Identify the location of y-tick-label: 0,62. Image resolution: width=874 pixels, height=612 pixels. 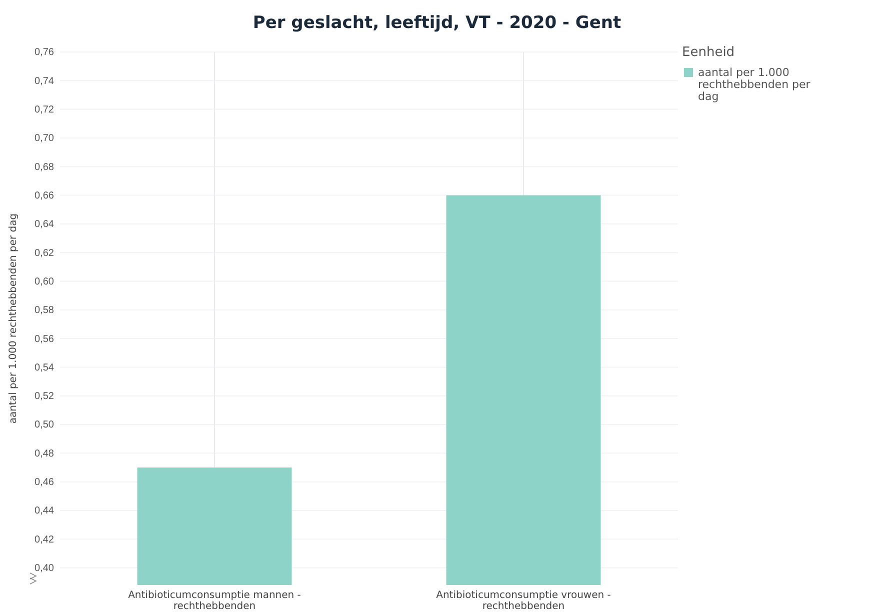
(44, 253).